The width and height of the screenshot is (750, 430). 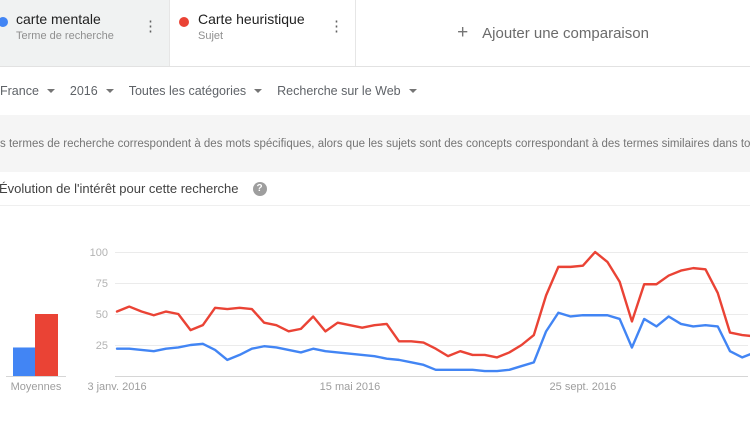 I want to click on comparison-term-card-carte-heuristique: Carte heuristique Sujet ⋮, so click(x=263, y=33).